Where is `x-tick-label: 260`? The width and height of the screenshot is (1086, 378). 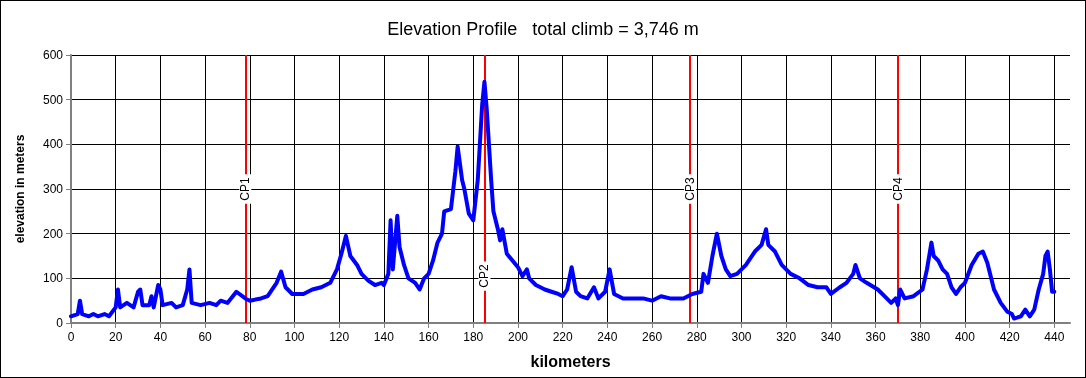
x-tick-label: 260 is located at coordinates (652, 337).